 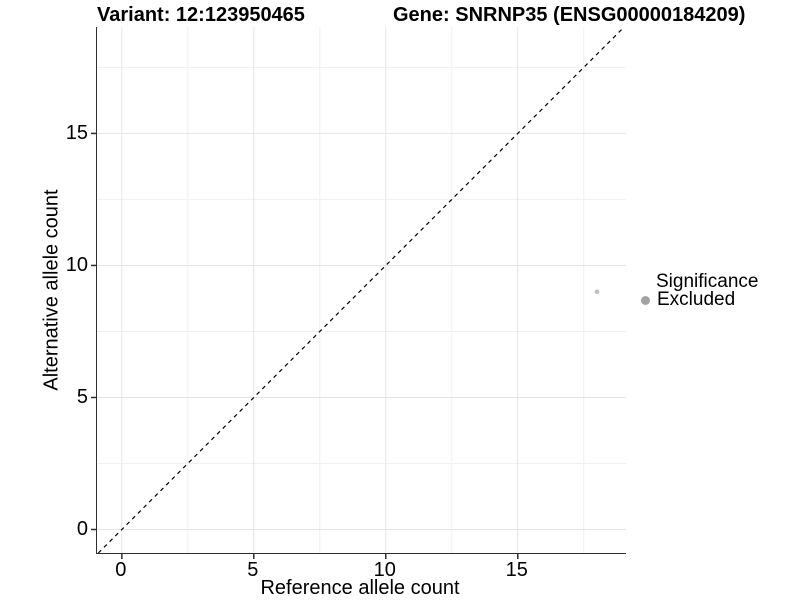 What do you see at coordinates (121, 570) in the screenshot?
I see `x-tick-label: 0` at bounding box center [121, 570].